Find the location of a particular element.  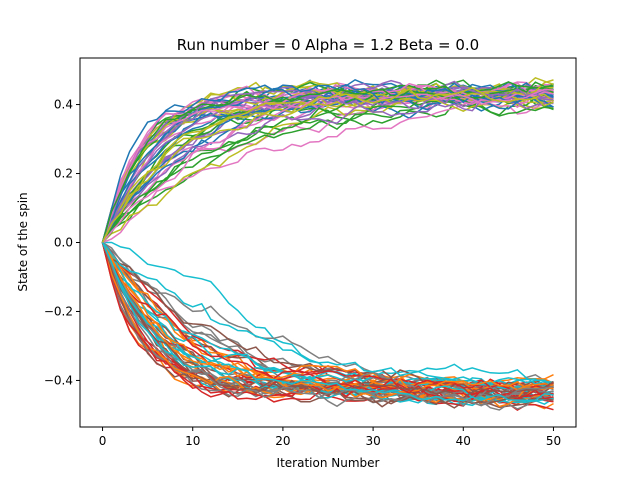

chart-title: Run number = 0 Alpha = 1.2 Beta = 0.0 is located at coordinates (328, 45).